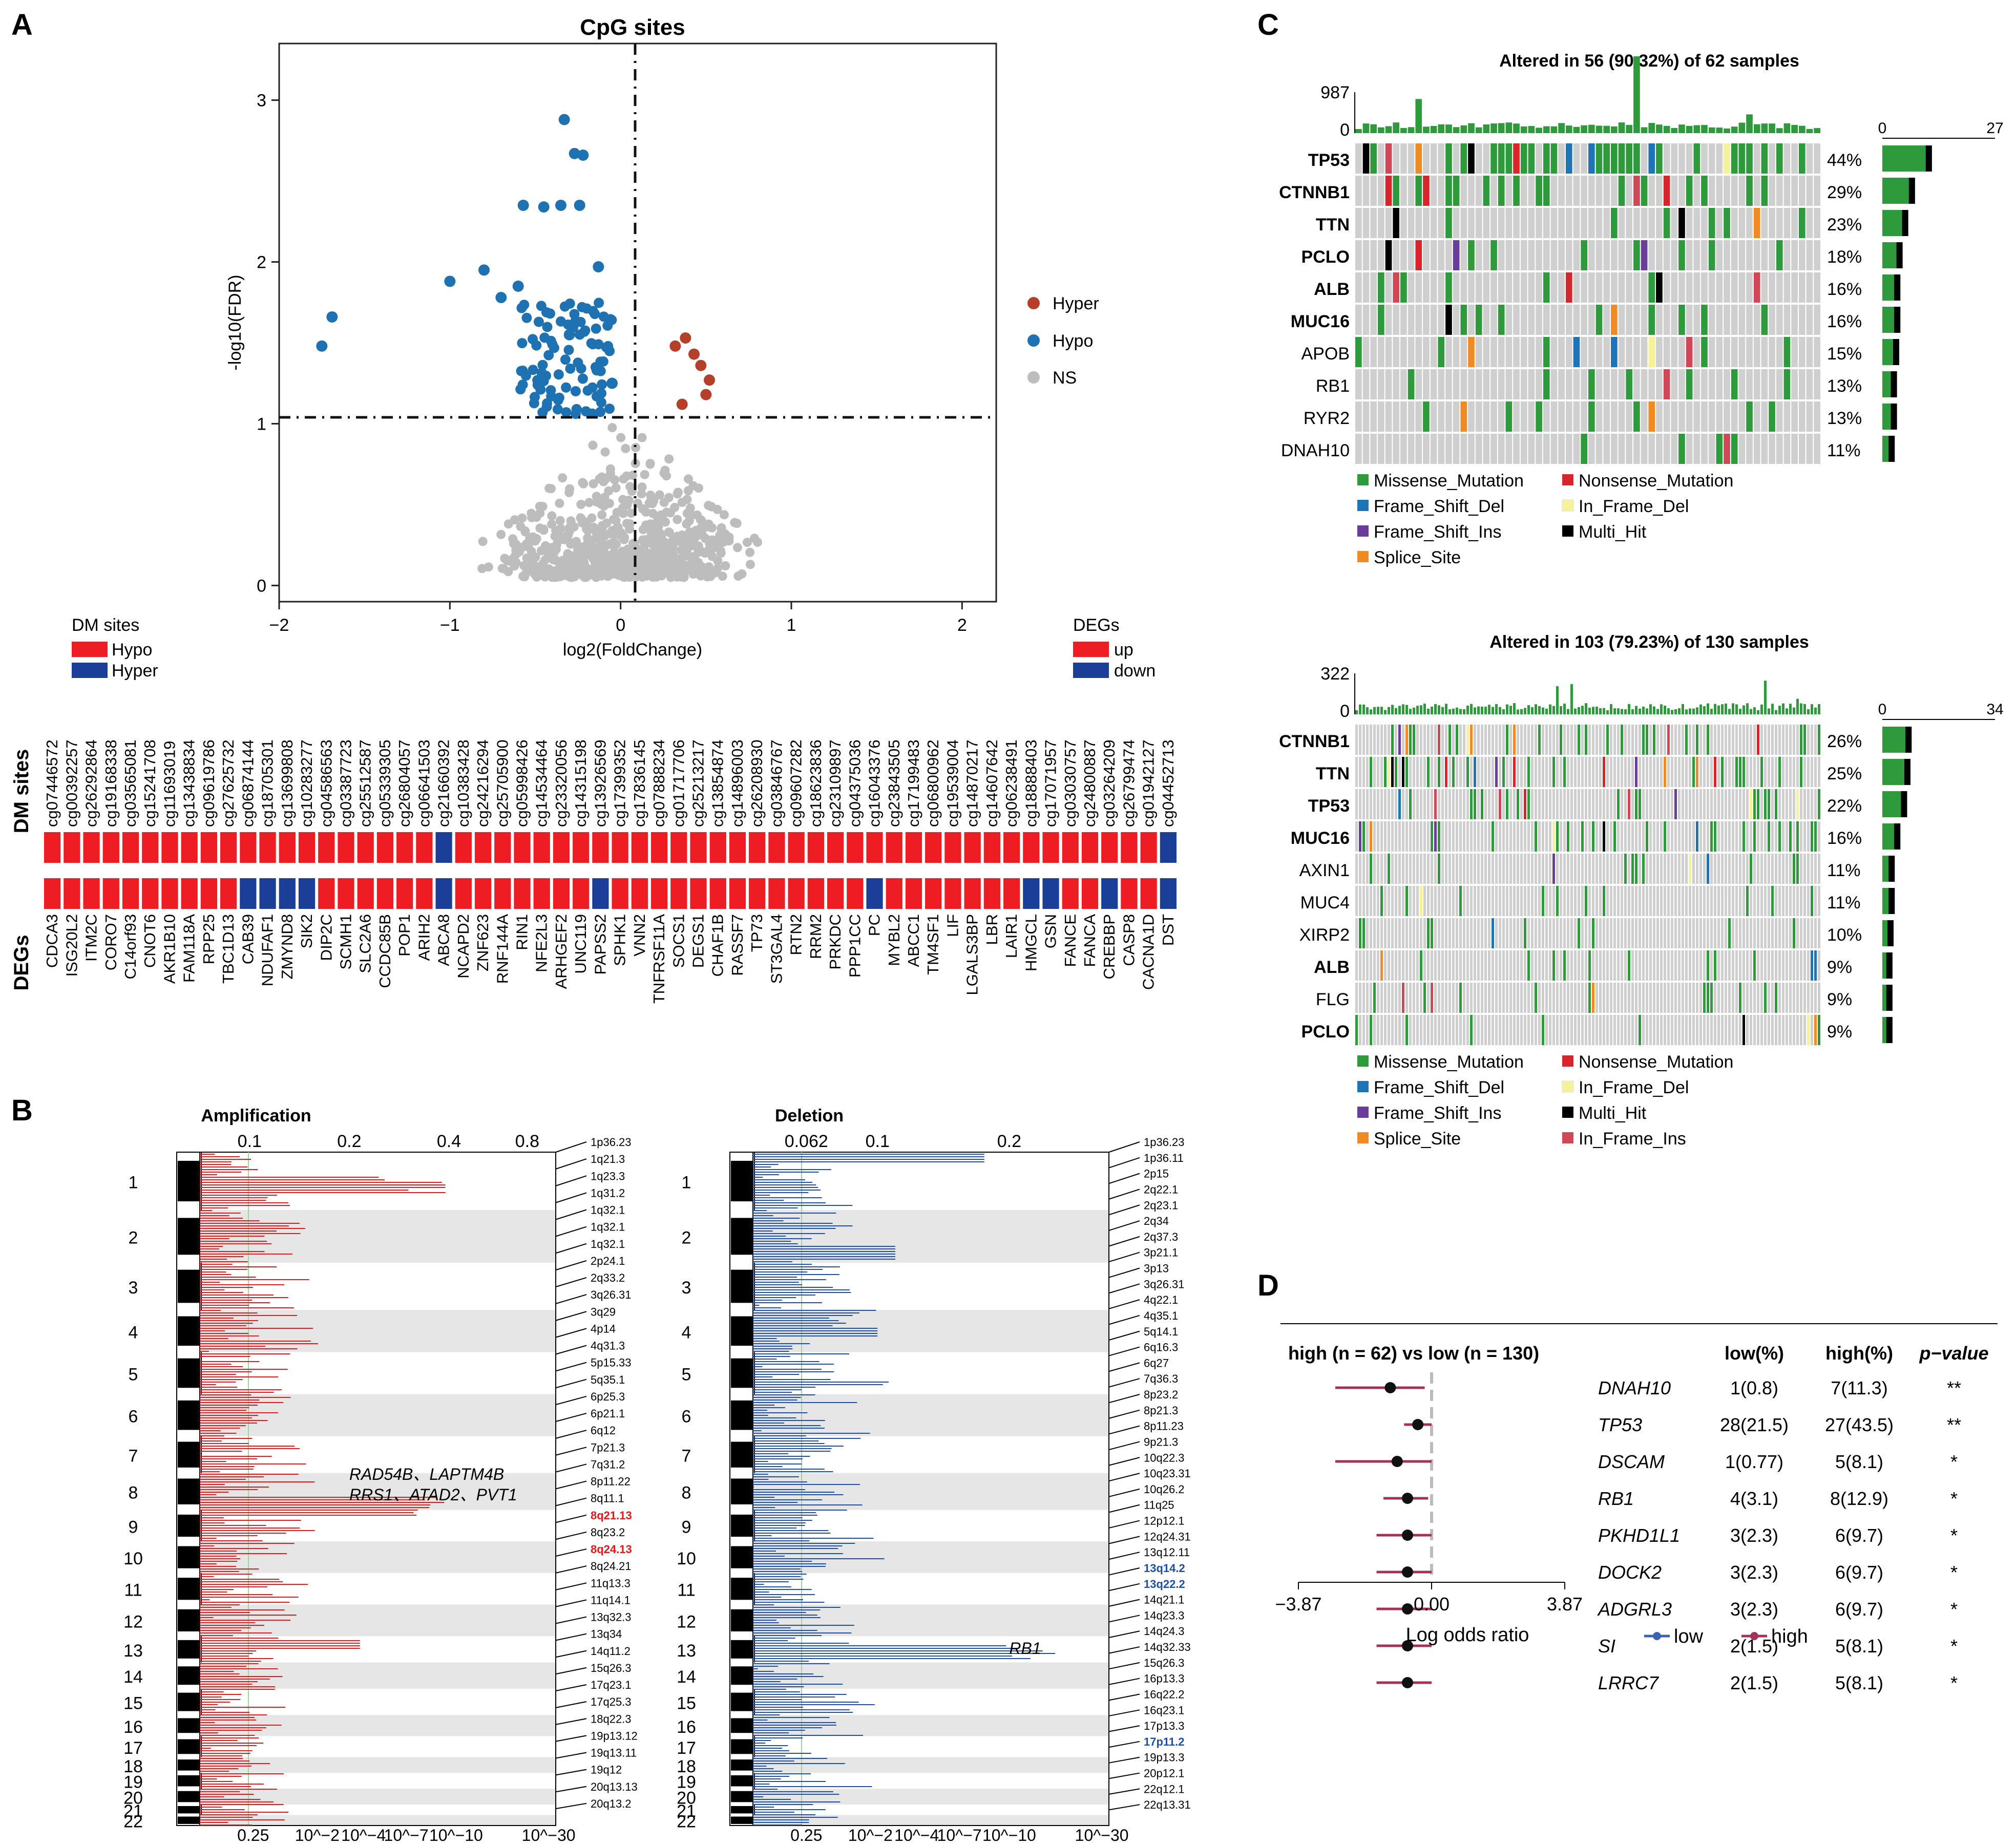 The image size is (2016, 1846). What do you see at coordinates (1629, 1683) in the screenshot?
I see `forest-gene: LRRC7` at bounding box center [1629, 1683].